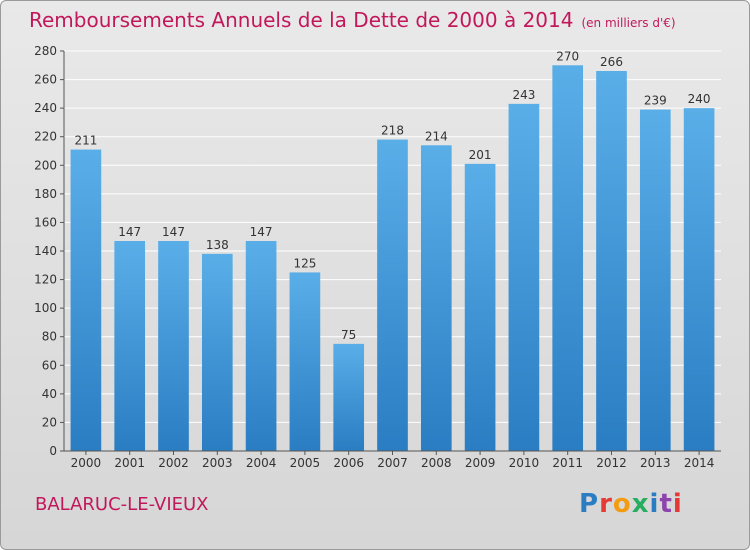  Describe the element at coordinates (173, 232) in the screenshot. I see `data-label-2002: 147` at that location.